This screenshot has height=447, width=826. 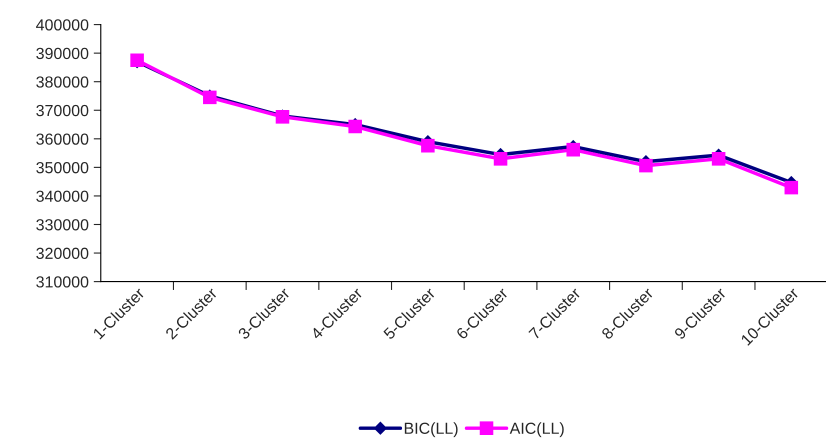 I want to click on y-tick-label: 400000, so click(x=62, y=25).